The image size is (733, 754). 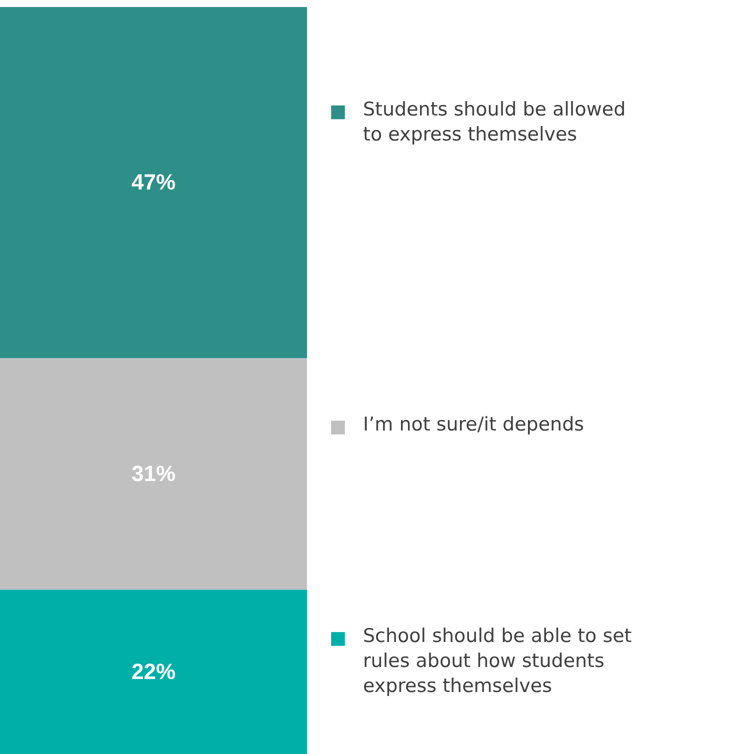 I want to click on legend-label: Students should be allowed to express themselves, so click(x=494, y=122).